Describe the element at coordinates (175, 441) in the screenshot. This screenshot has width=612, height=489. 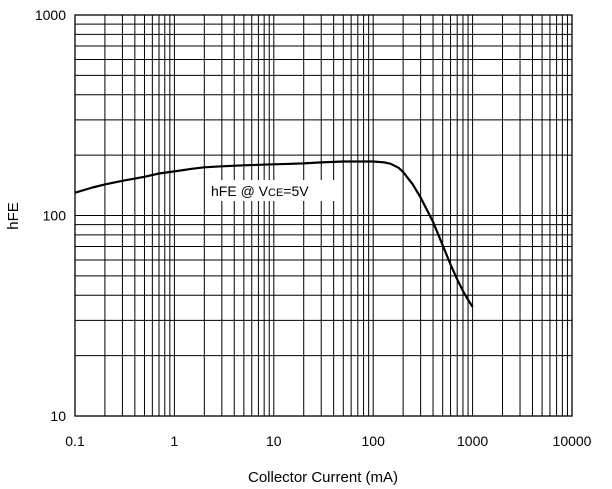
I see `x-tick-label: 1` at that location.